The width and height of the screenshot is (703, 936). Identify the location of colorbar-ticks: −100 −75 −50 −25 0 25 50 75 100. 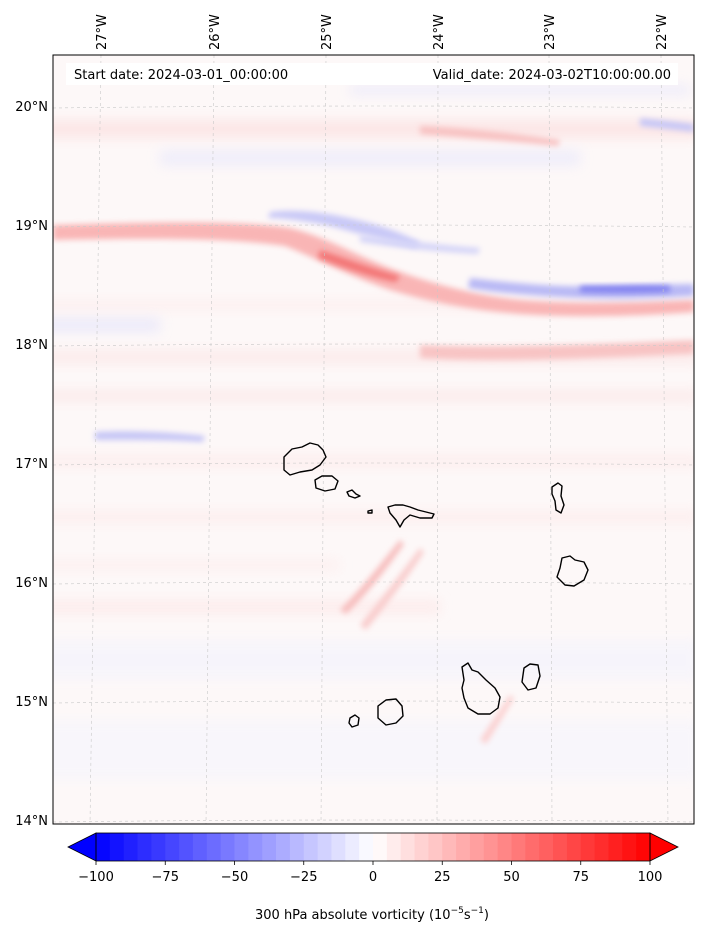
(370, 873).